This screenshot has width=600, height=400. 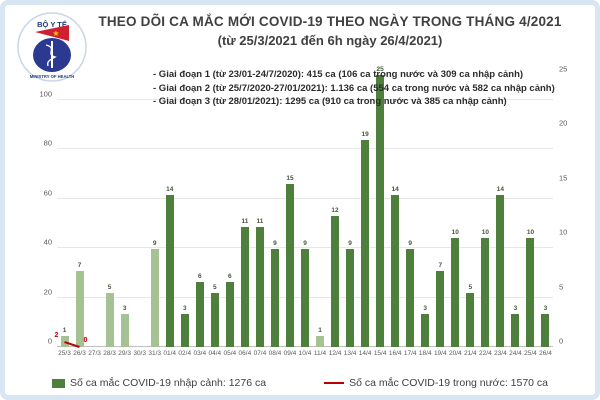 I want to click on x-tick-25/4: 25/4, so click(x=530, y=353).